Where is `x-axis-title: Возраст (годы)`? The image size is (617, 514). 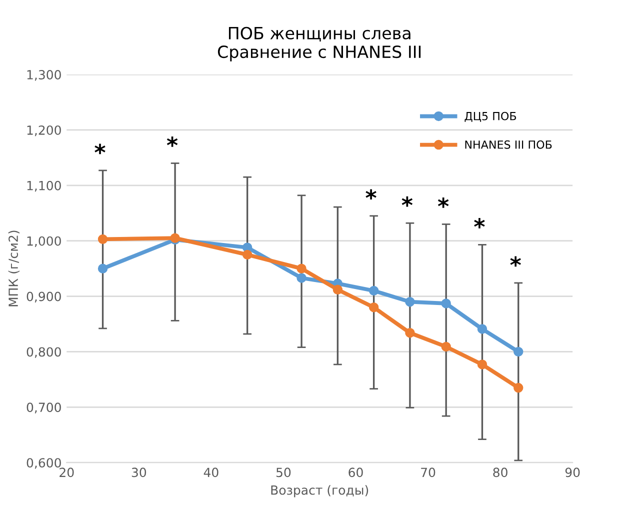
x-axis-title: Возраст (годы) is located at coordinates (319, 491).